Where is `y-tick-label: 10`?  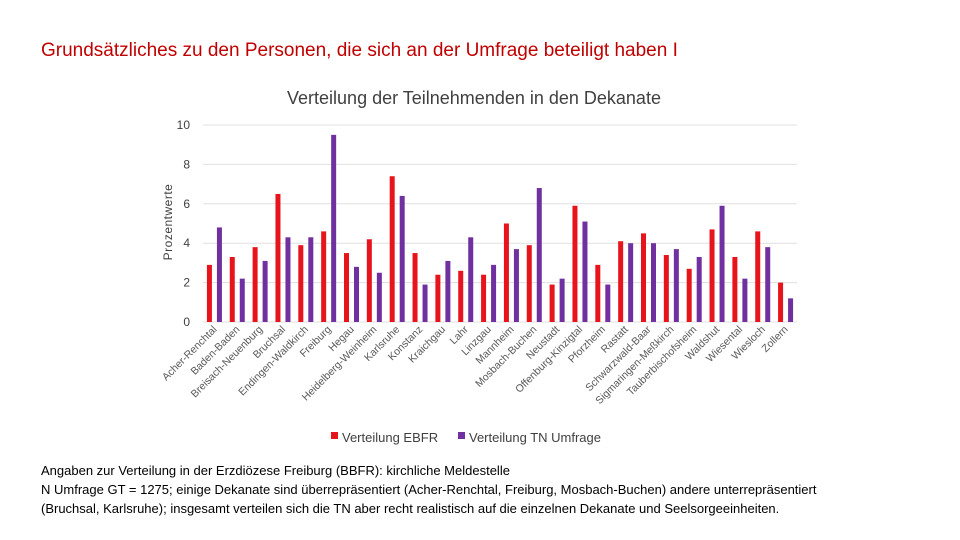 y-tick-label: 10 is located at coordinates (184, 125).